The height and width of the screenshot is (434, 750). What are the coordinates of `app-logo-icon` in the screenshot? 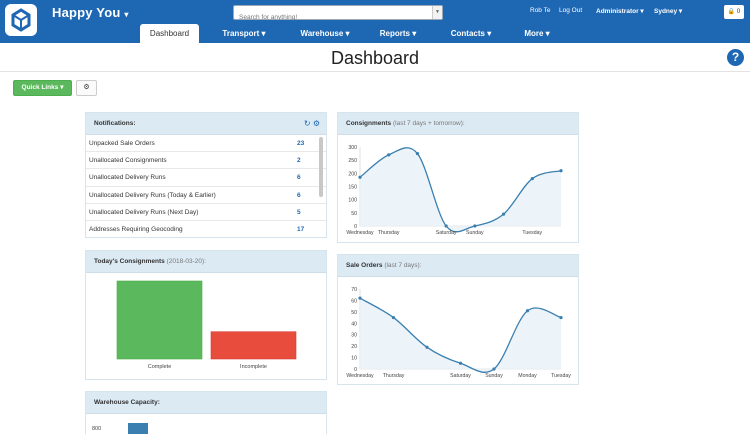 It's located at (21, 20).